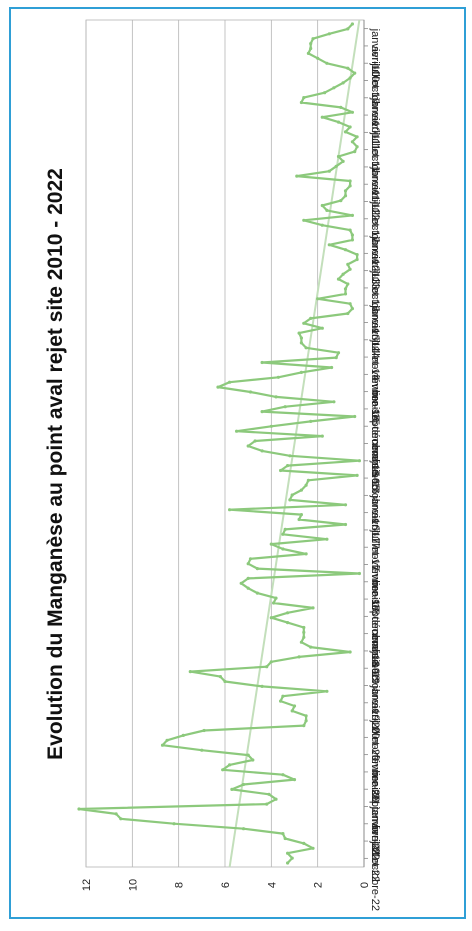 This screenshot has width=472, height=931. Describe the element at coordinates (375, 778) in the screenshot. I see `date-tick-label: février-21` at that location.